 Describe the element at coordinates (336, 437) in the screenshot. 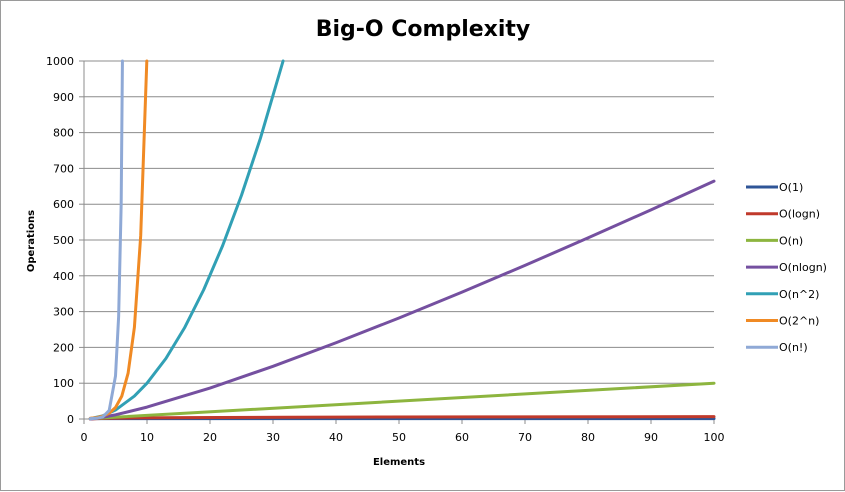

I see `x-tick-label: 40` at that location.